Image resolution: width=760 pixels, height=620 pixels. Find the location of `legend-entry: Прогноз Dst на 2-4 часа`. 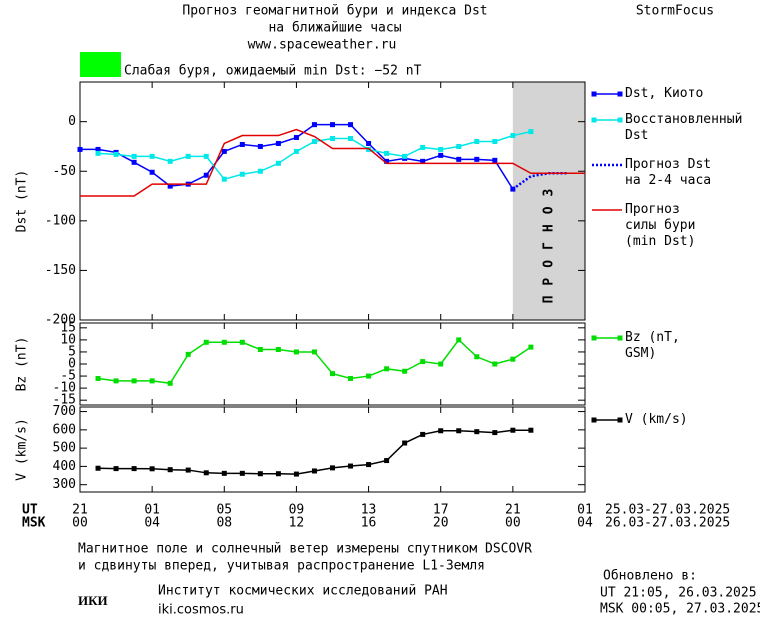

legend-entry: Прогноз Dst на 2-4 часа is located at coordinates (668, 172).